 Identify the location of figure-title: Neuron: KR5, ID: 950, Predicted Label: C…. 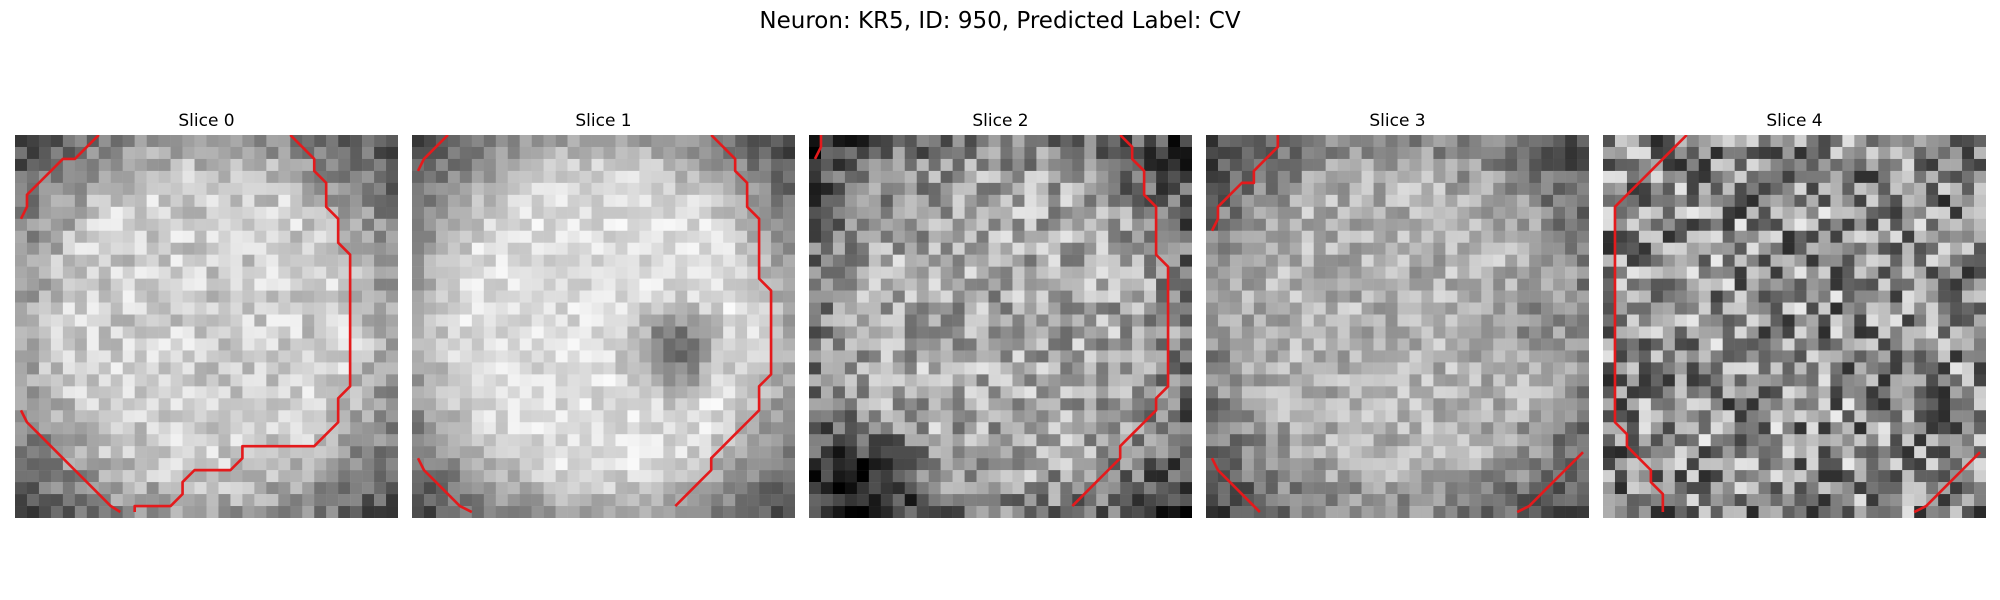
(1000, 21).